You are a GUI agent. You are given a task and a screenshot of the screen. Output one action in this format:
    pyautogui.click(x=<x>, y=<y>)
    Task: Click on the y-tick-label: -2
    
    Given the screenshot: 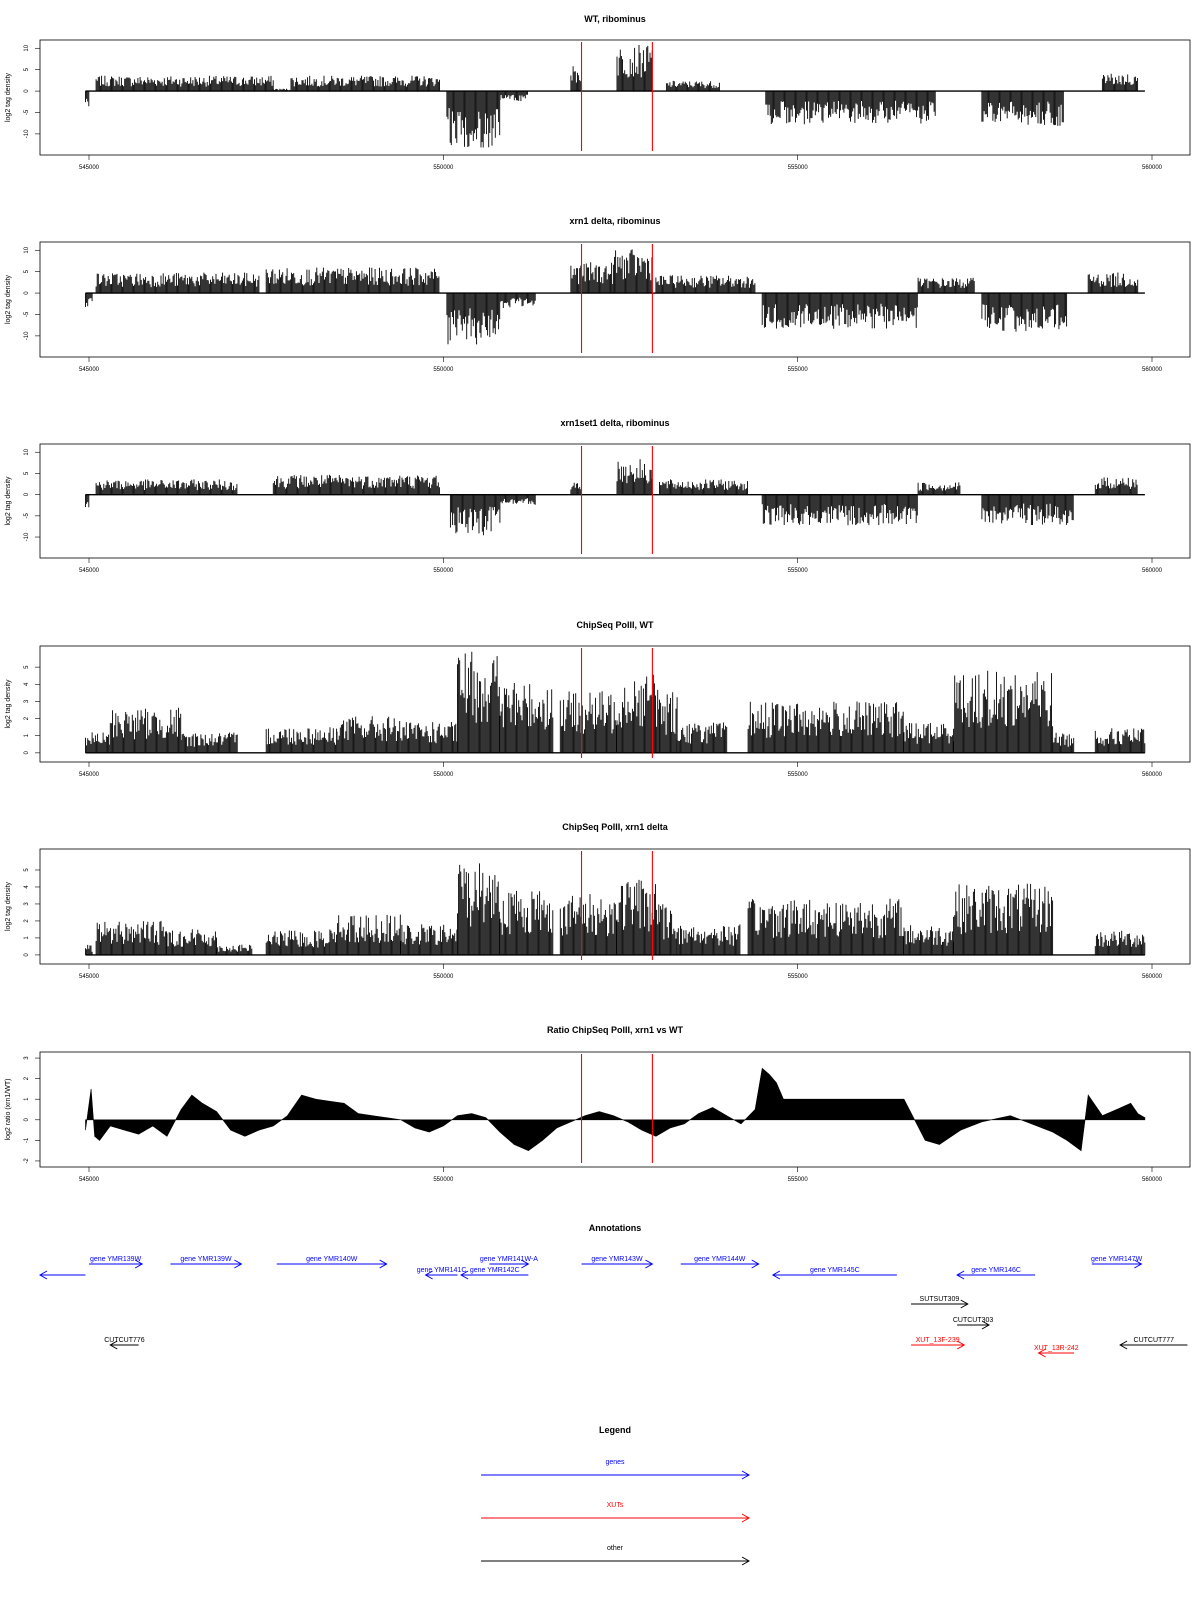 What is the action you would take?
    pyautogui.click(x=27, y=1161)
    